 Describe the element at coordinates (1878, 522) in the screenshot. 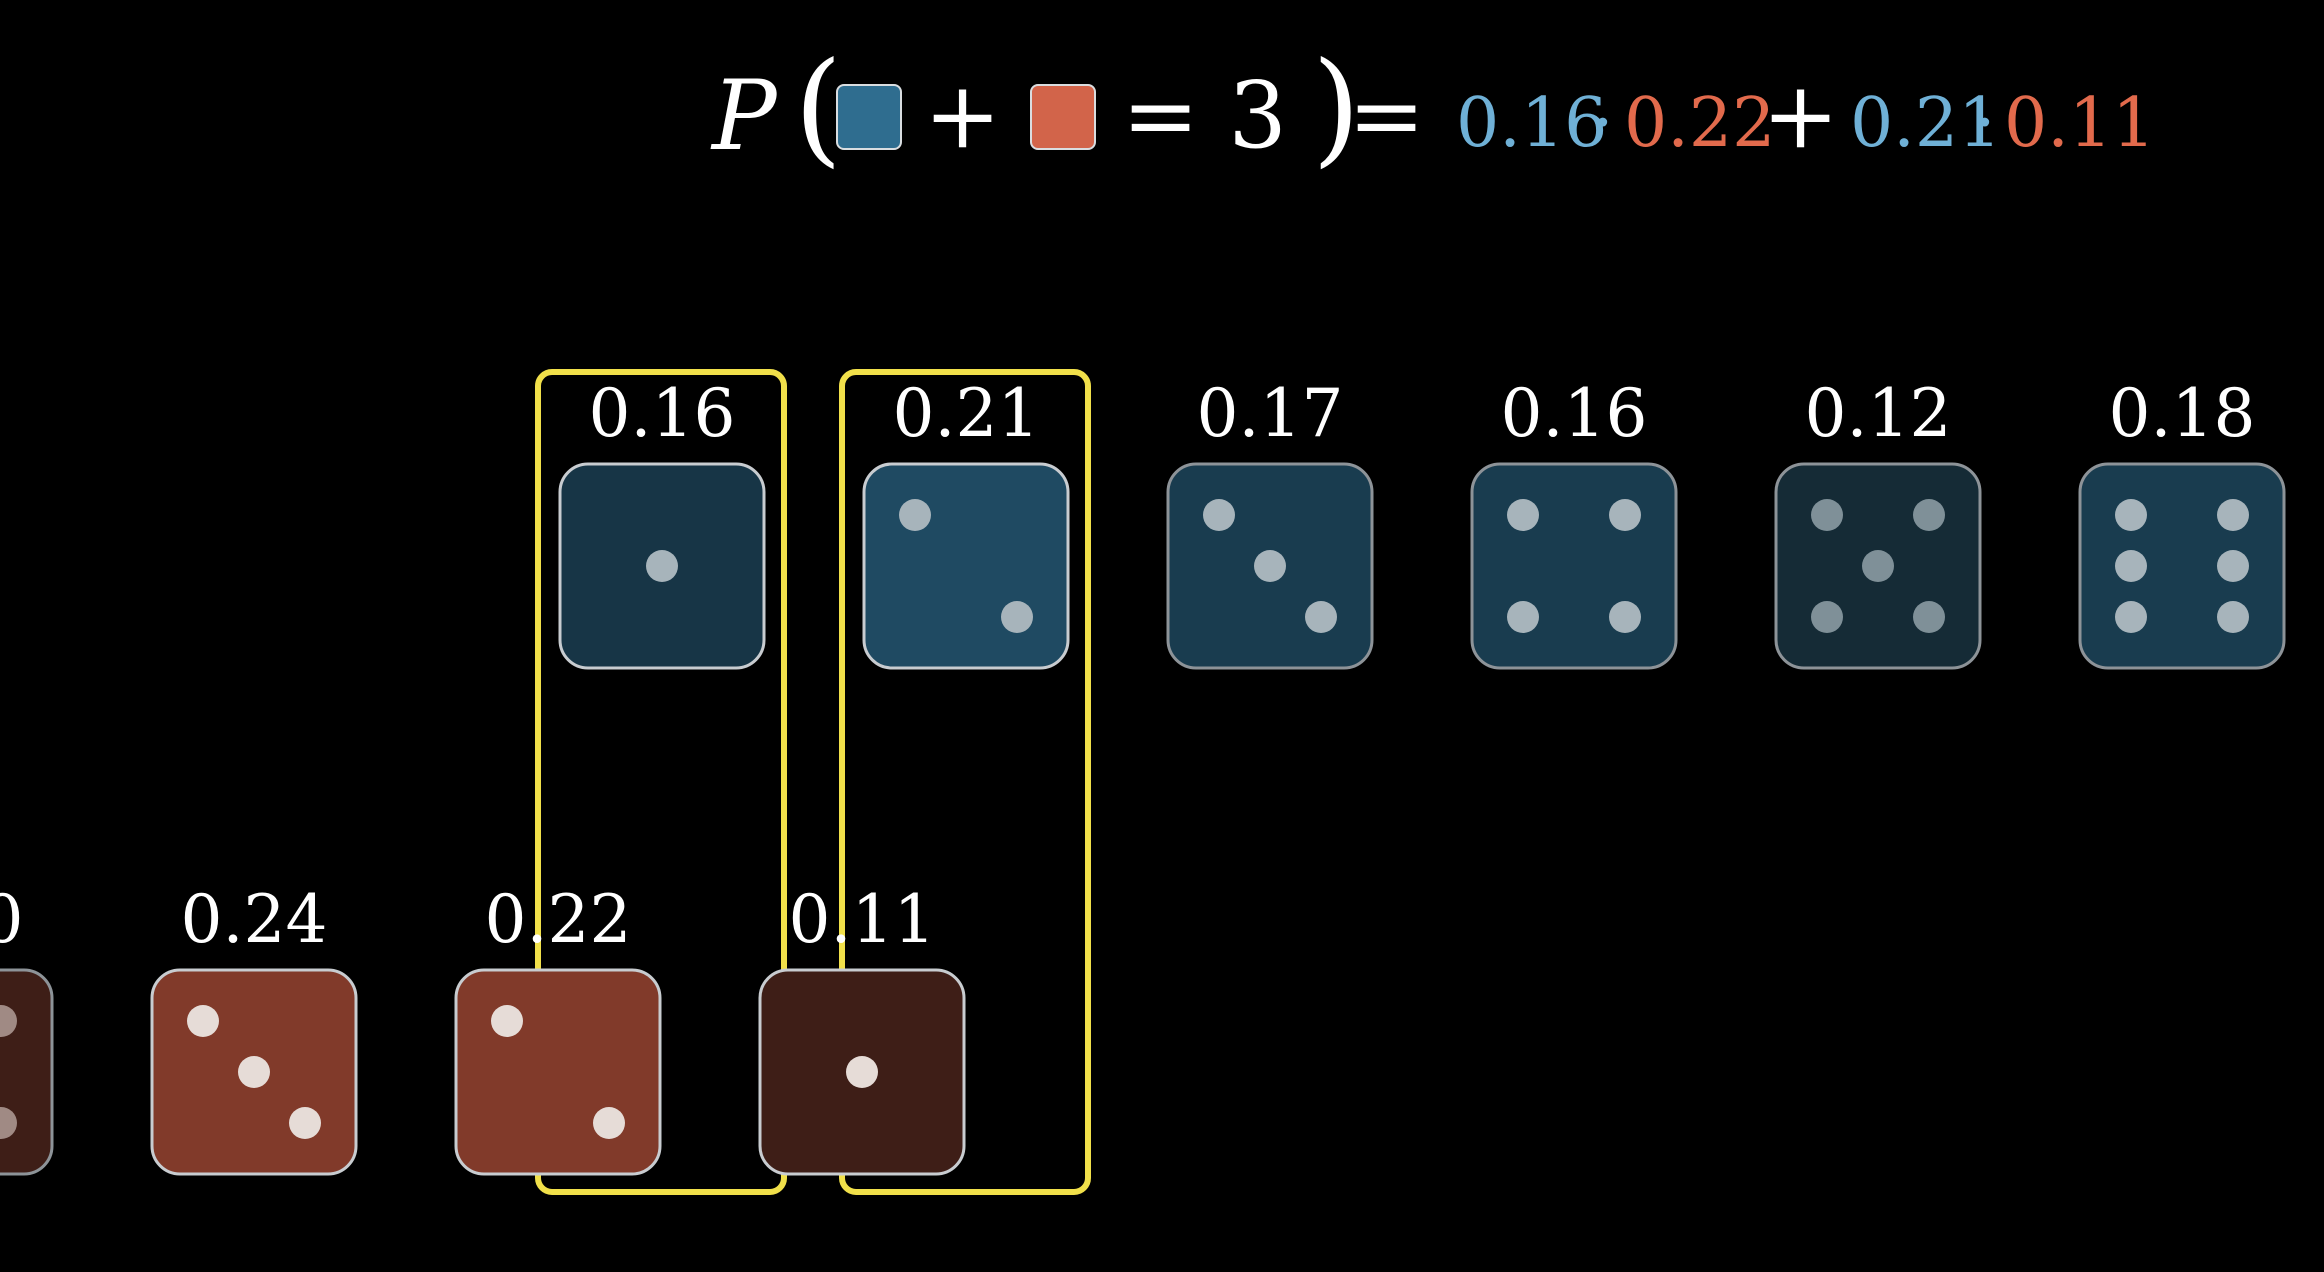

I see `blue-die-5: 0.12` at that location.